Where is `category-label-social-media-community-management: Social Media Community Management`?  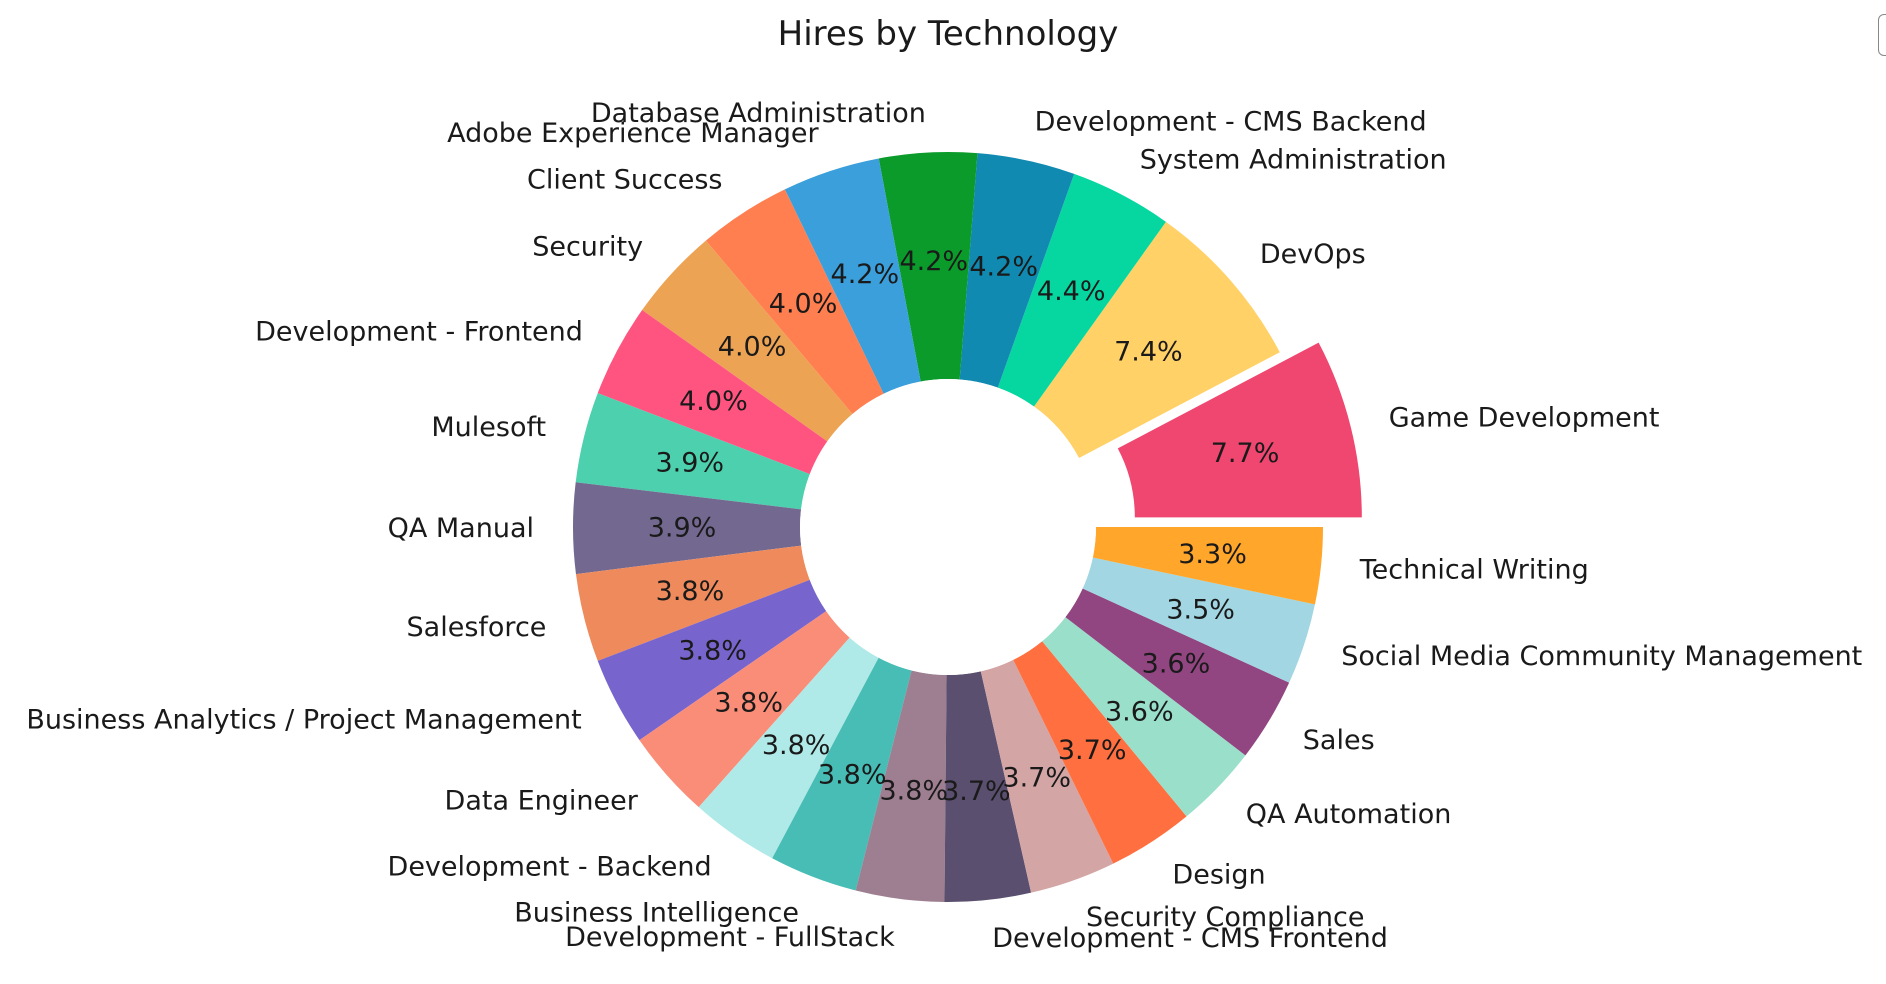
category-label-social-media-community-management: Social Media Community Management is located at coordinates (1601, 656).